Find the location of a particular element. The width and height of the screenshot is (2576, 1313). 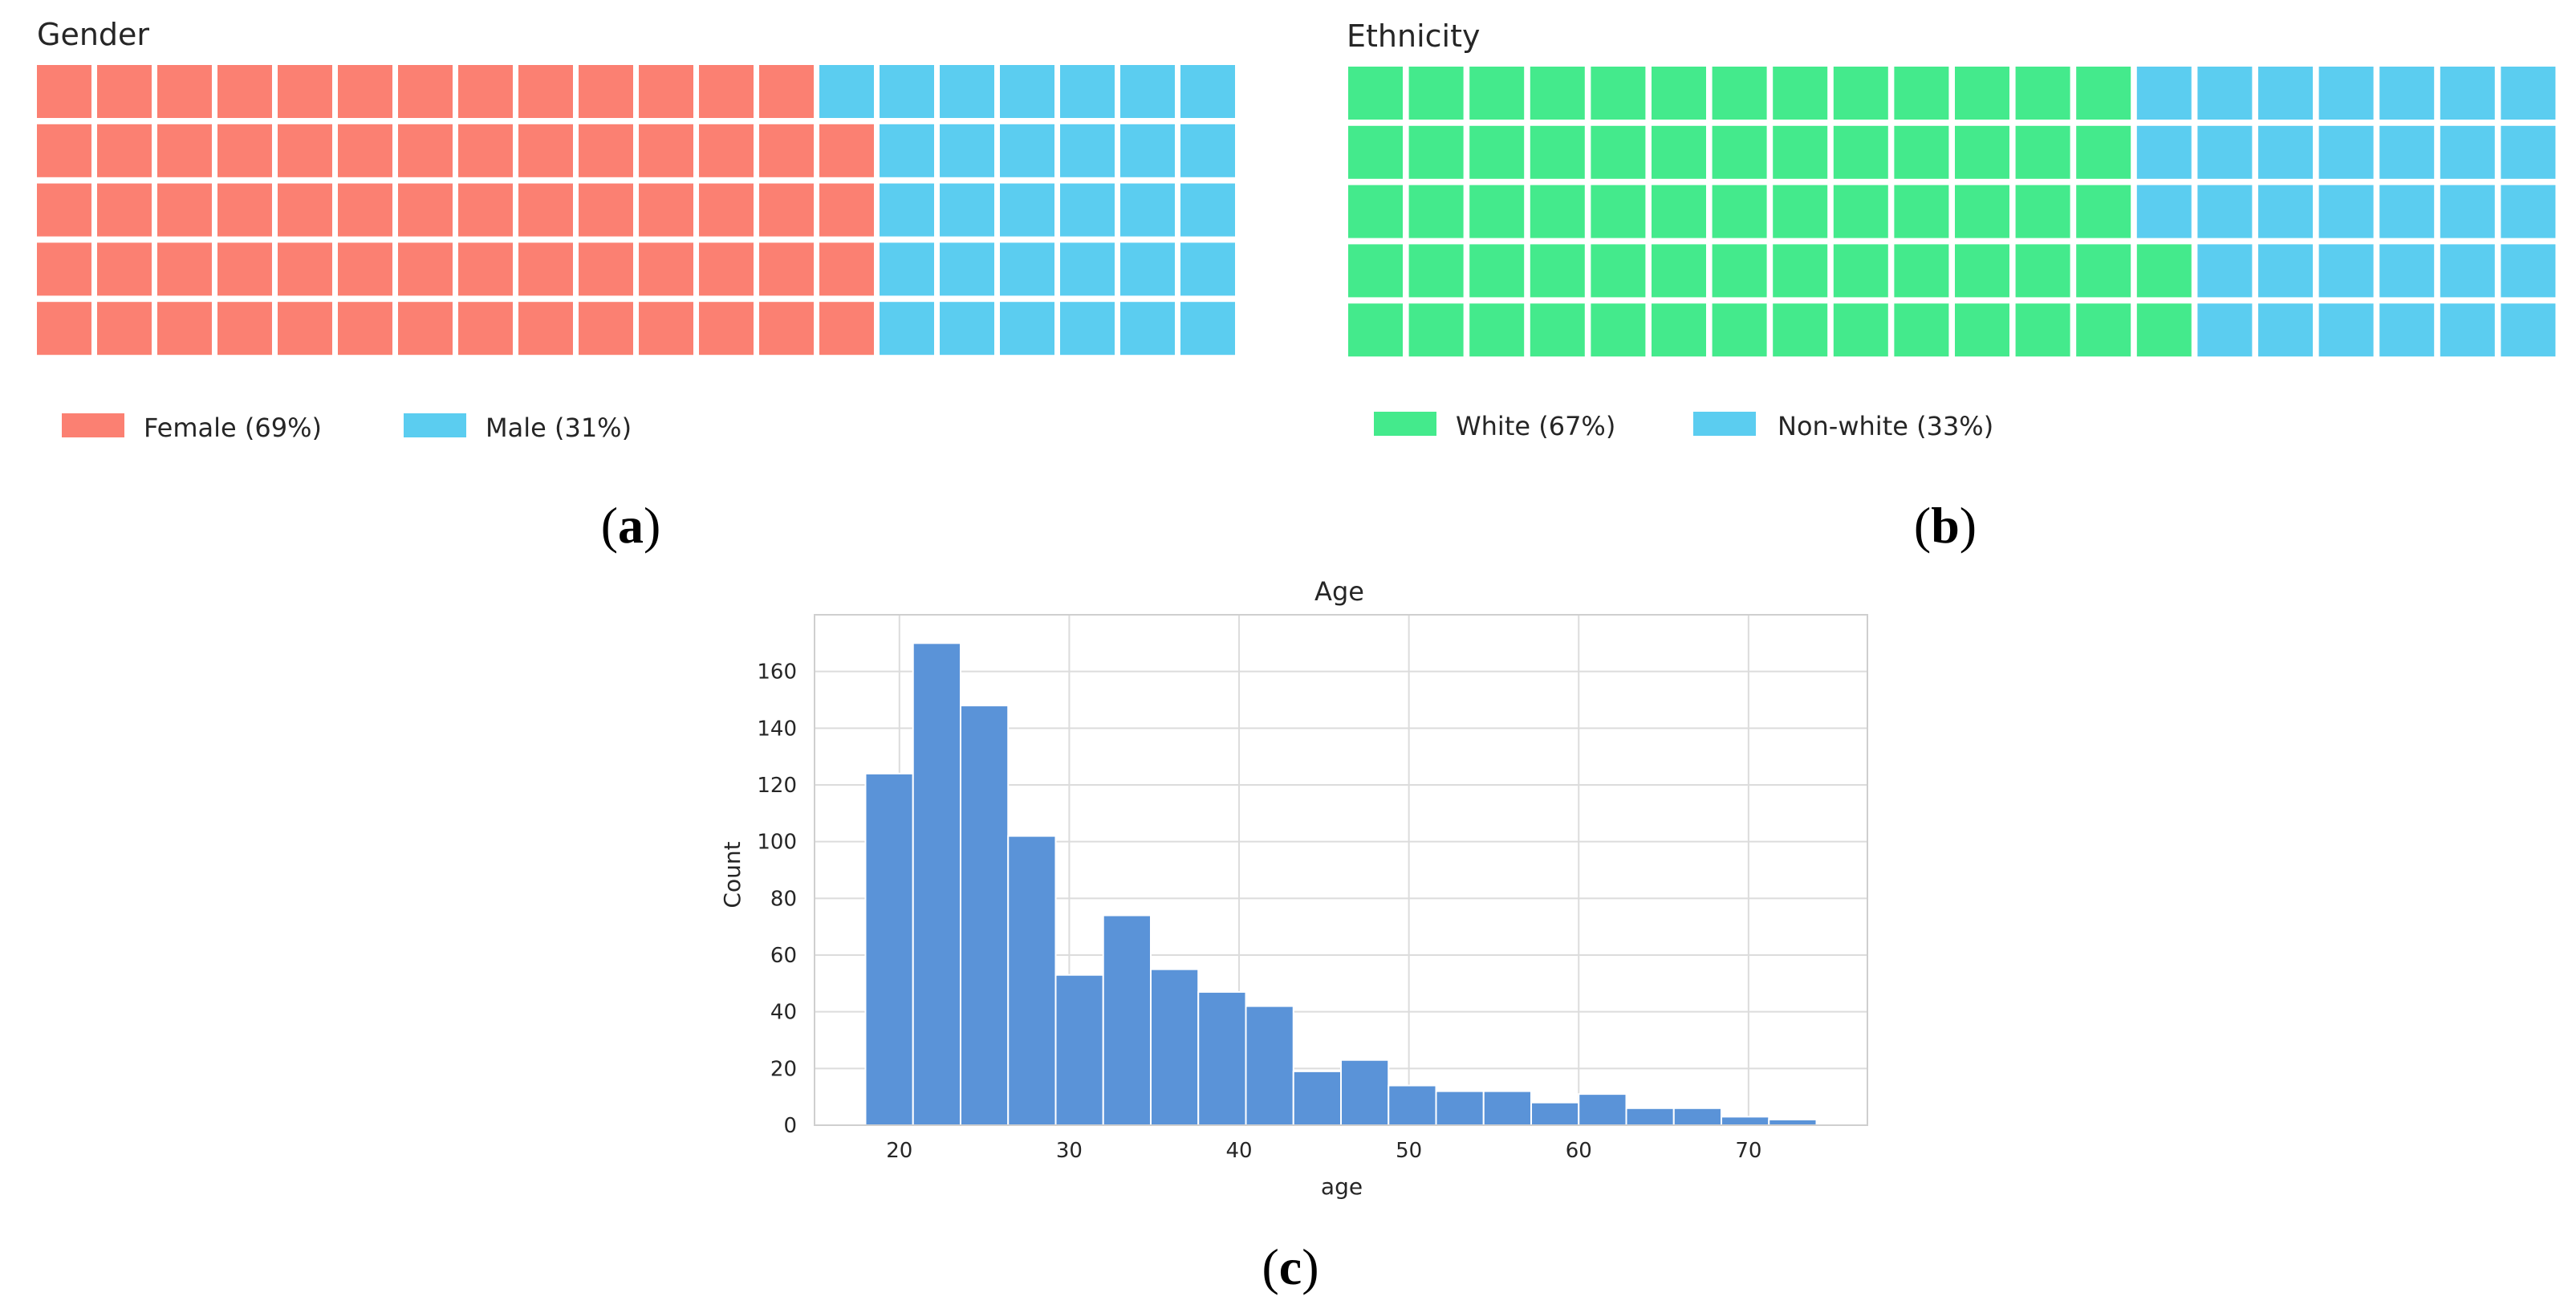

histogram-title: Age is located at coordinates (1339, 591).